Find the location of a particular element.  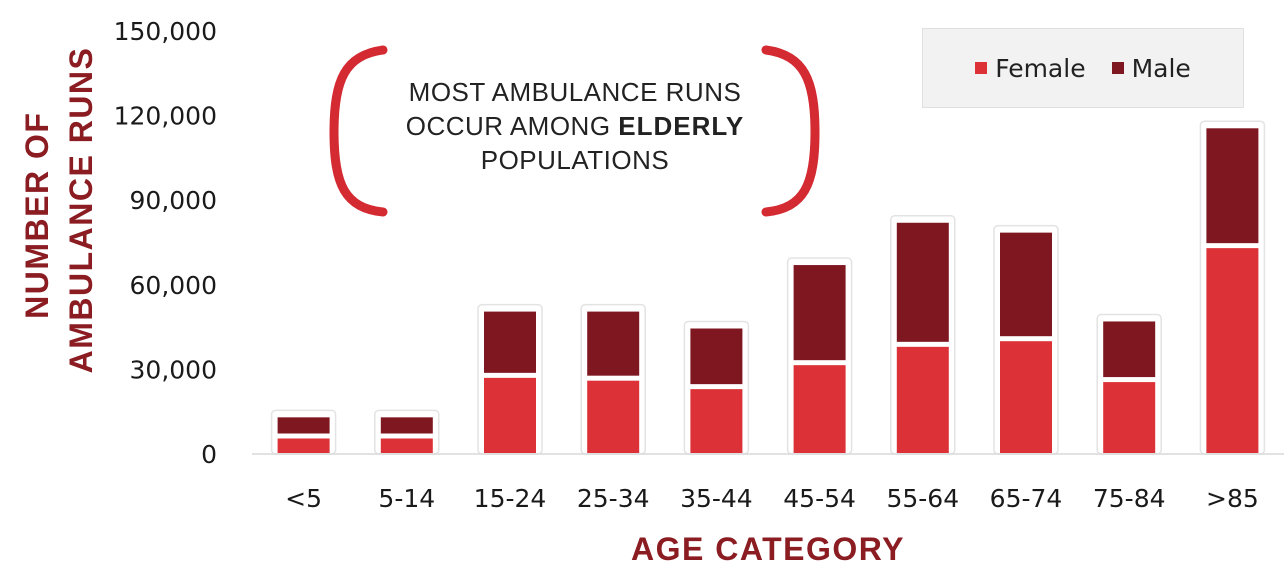

legend-item-male: Male is located at coordinates (1151, 68).